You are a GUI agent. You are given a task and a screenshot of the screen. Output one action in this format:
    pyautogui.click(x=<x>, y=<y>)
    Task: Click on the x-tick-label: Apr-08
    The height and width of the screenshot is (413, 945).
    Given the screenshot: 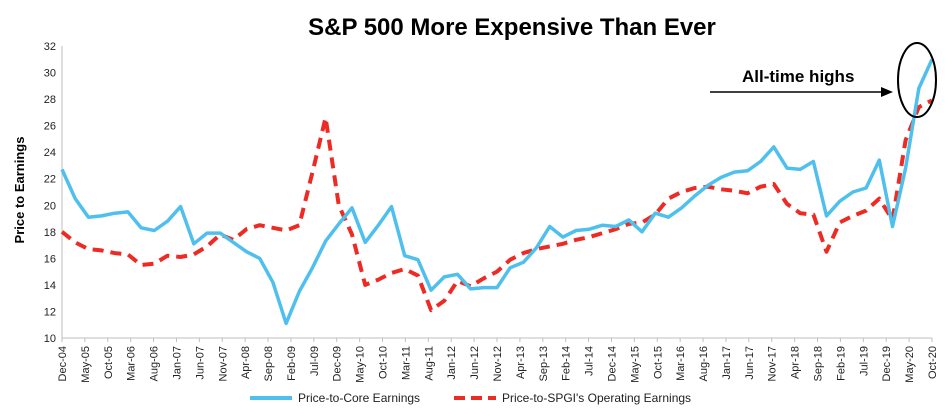 What is the action you would take?
    pyautogui.click(x=246, y=362)
    